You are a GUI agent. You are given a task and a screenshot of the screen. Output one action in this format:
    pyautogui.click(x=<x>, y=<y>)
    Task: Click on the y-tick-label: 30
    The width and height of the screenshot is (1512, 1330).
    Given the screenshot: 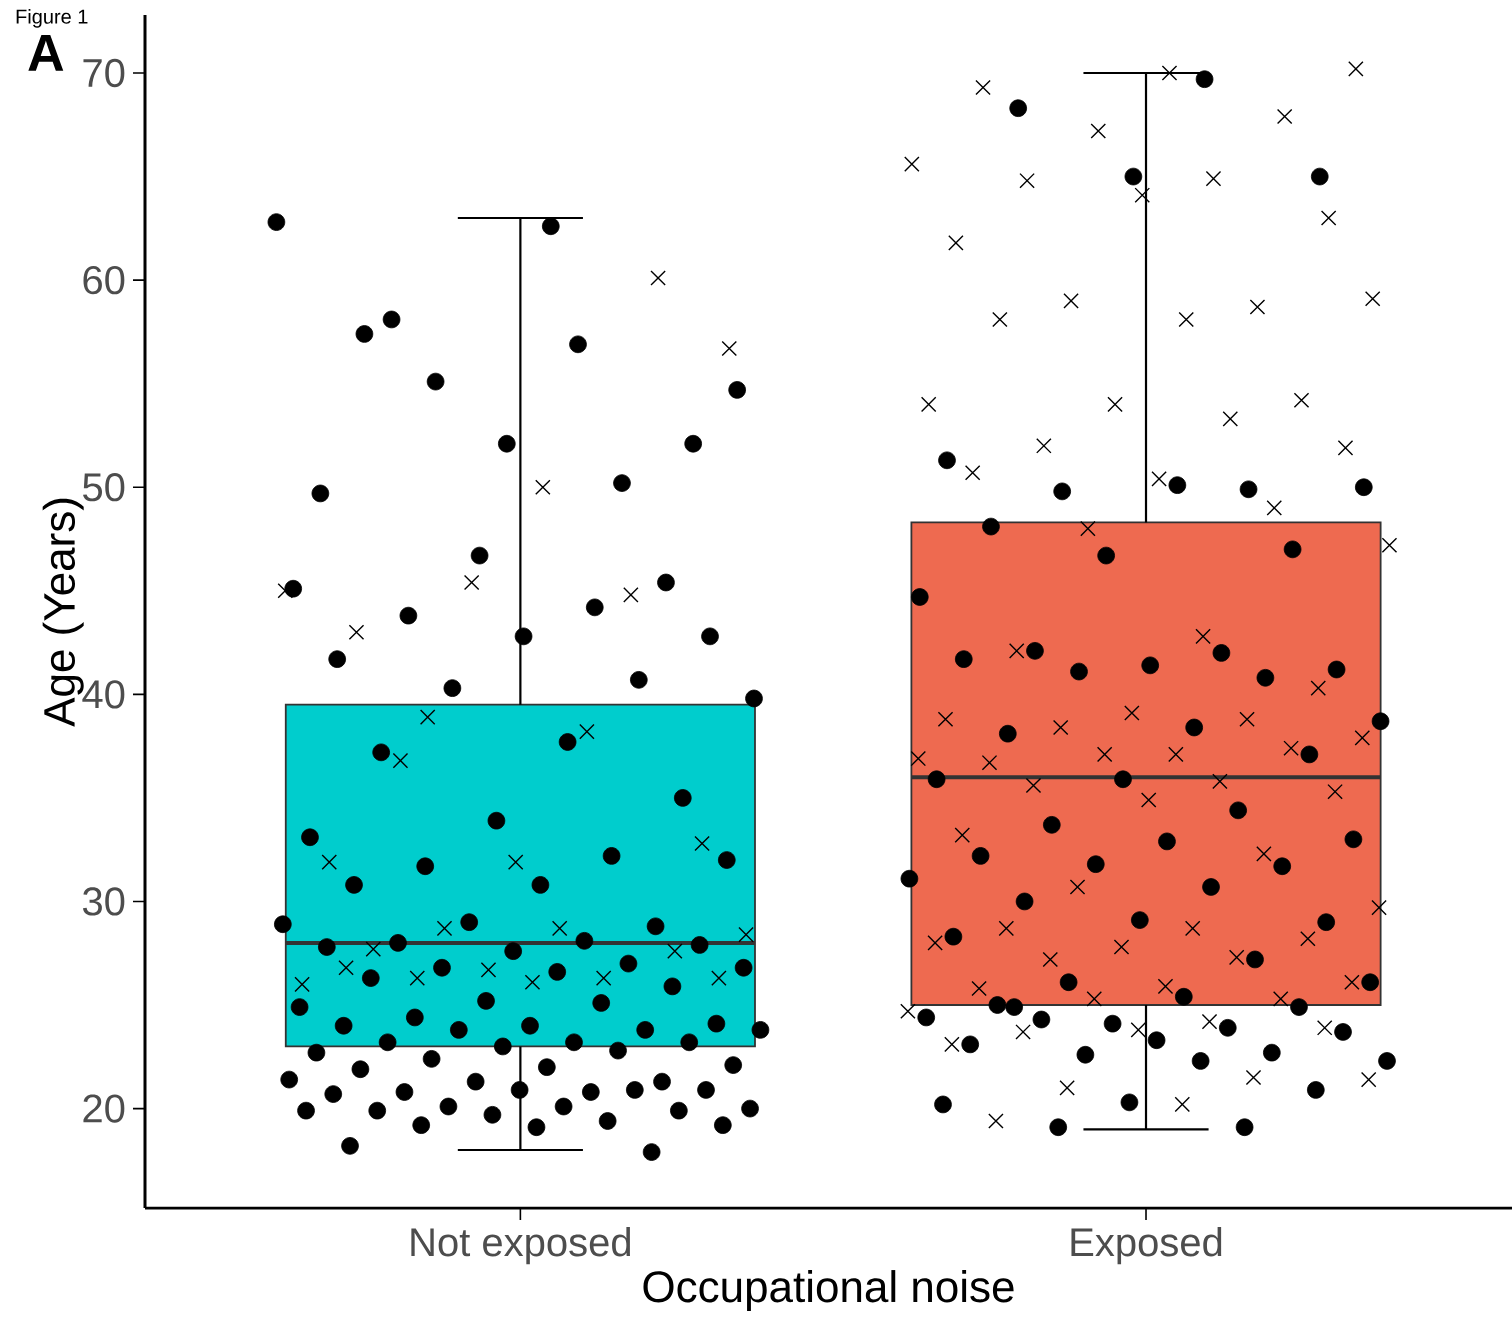 What is the action you would take?
    pyautogui.click(x=103, y=901)
    